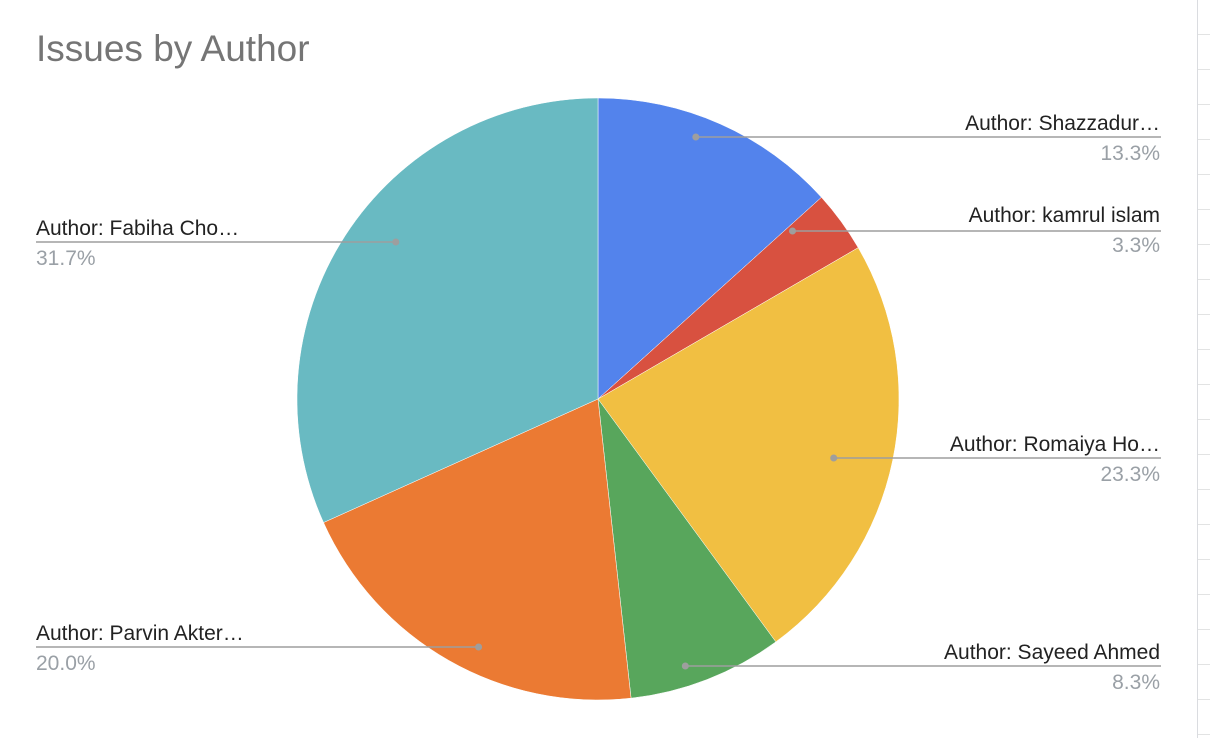 The image size is (1210, 738). I want to click on chart-title: Issues by Author, so click(173, 48).